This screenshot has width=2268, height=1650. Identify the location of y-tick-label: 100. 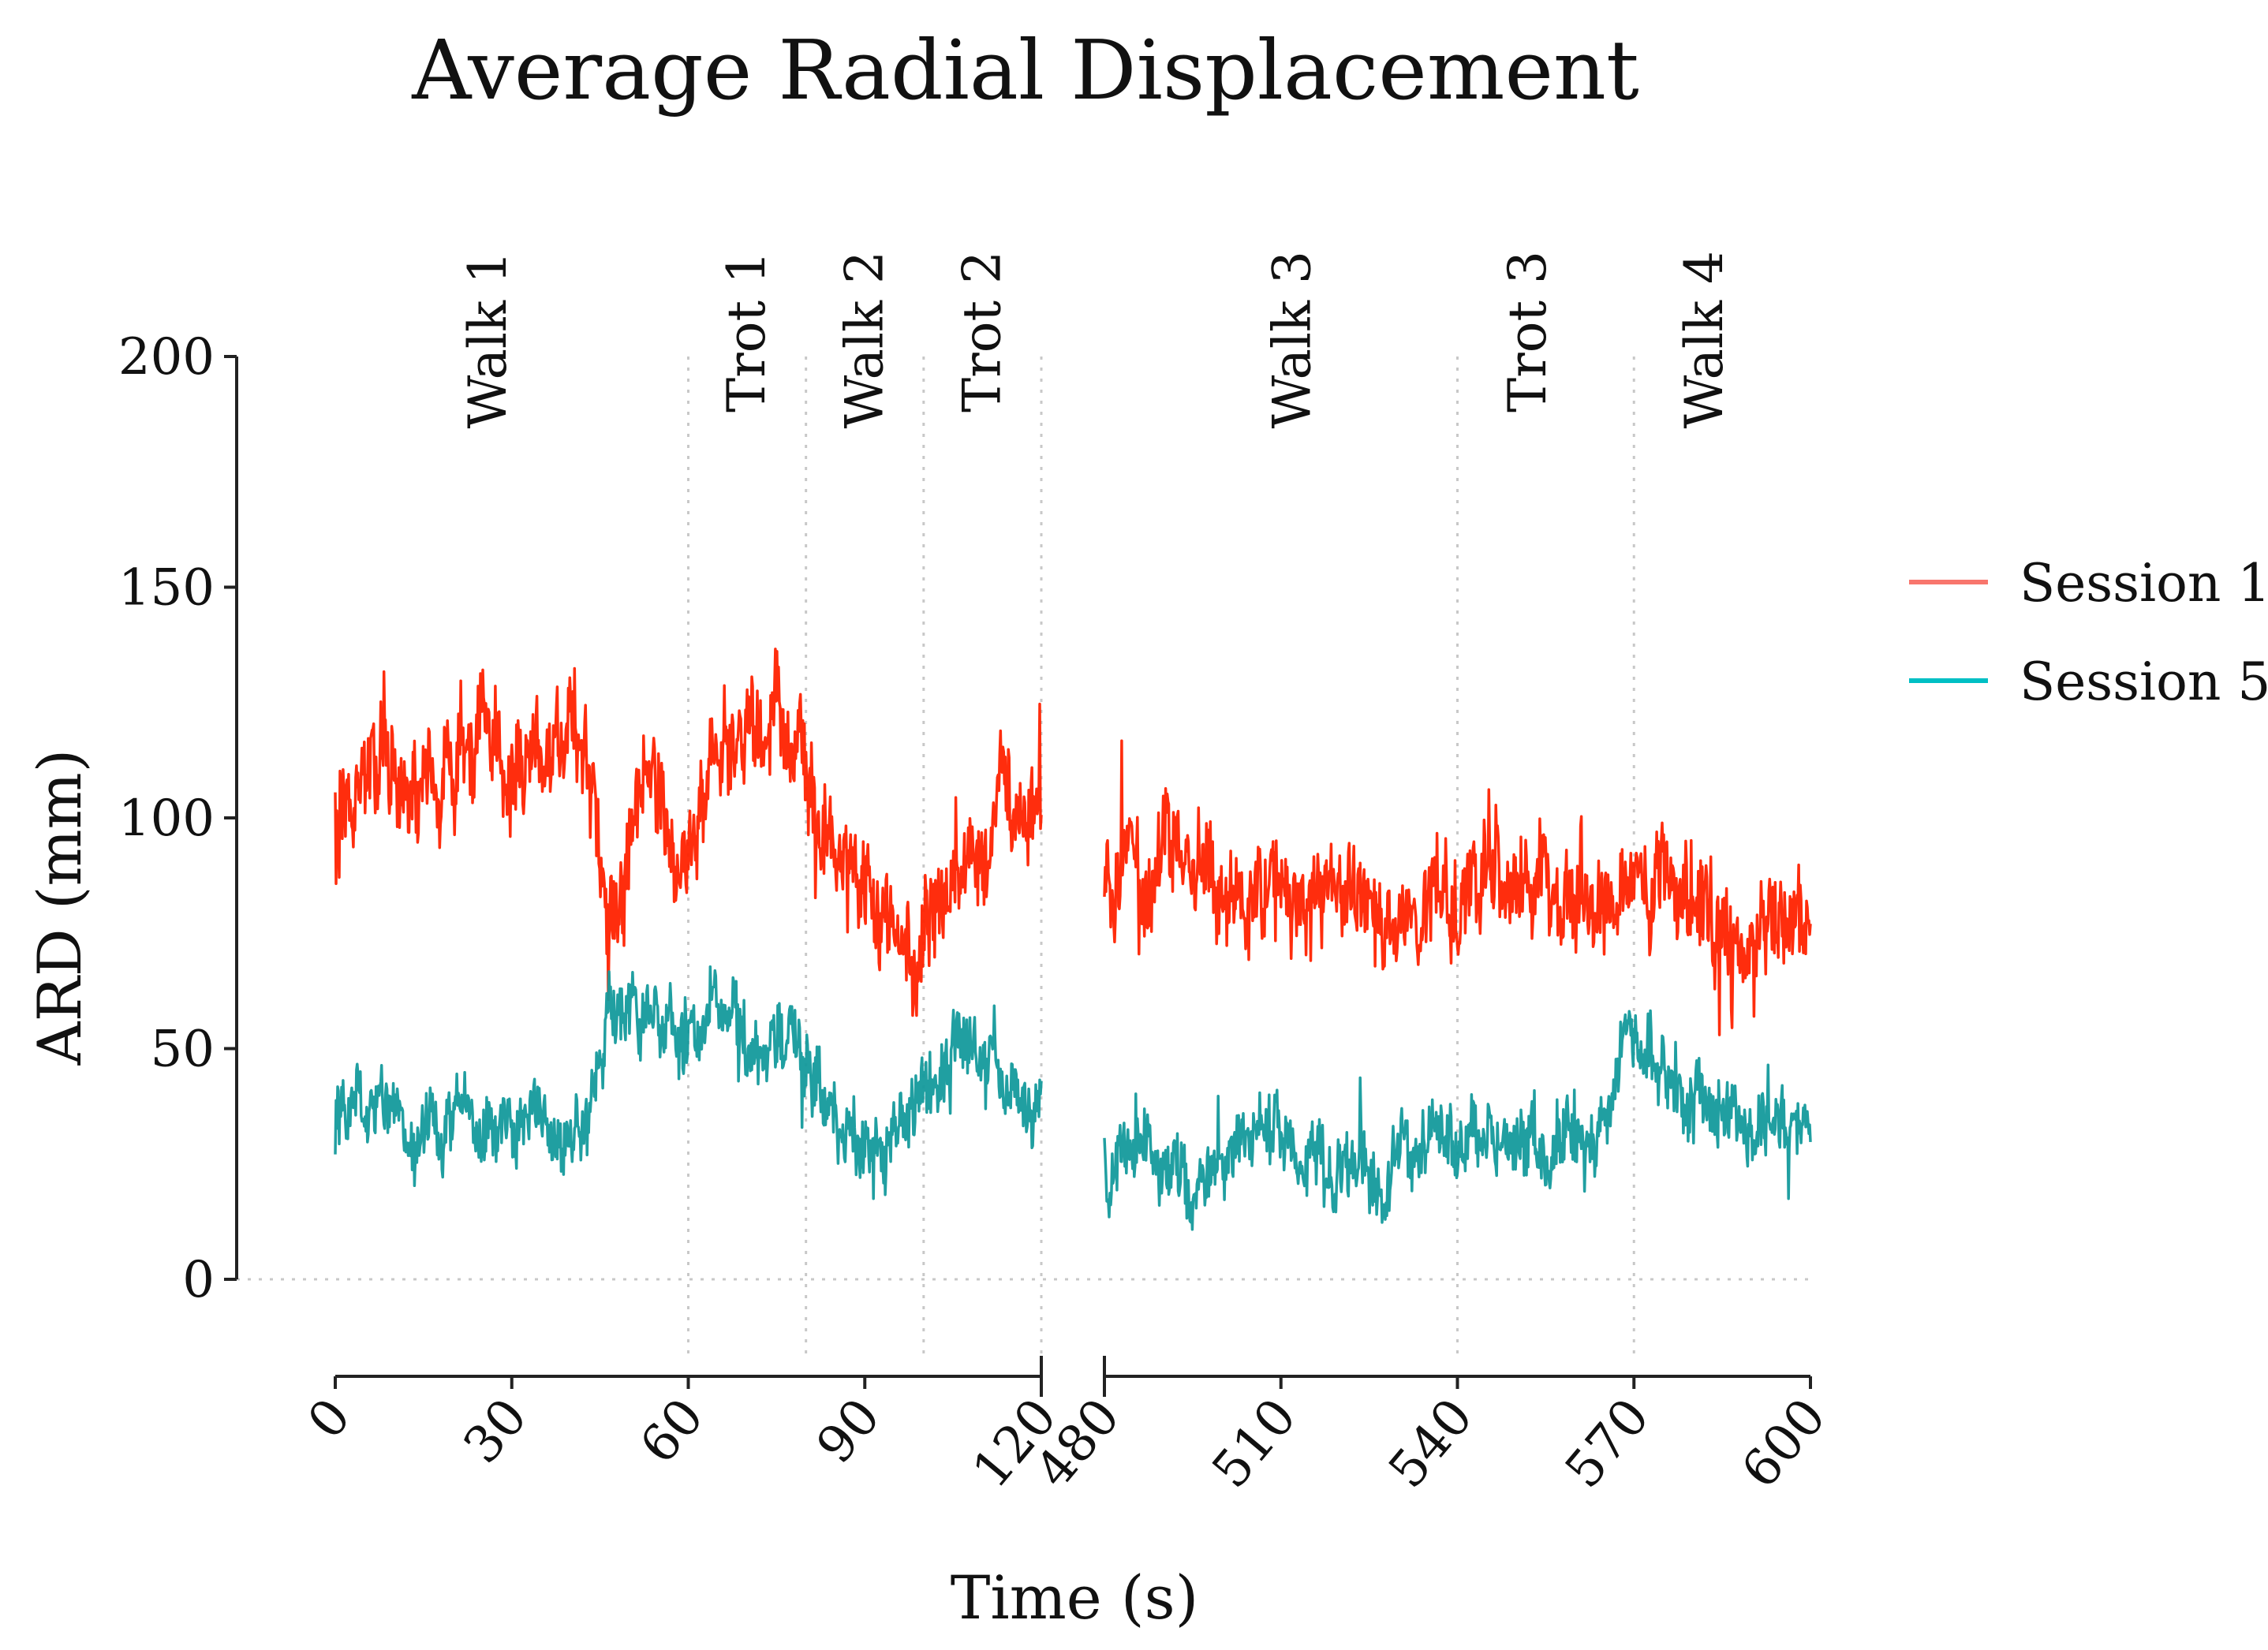
(166, 819).